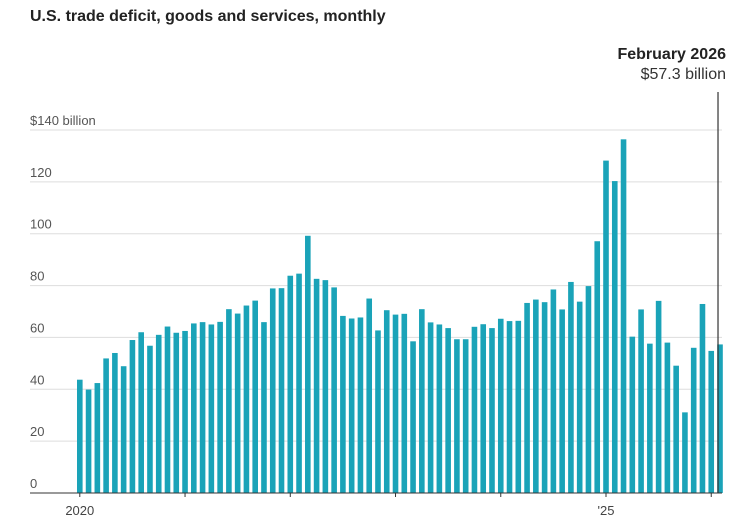 The width and height of the screenshot is (750, 521). Describe the element at coordinates (37, 327) in the screenshot. I see `y-tick-label: 60` at that location.